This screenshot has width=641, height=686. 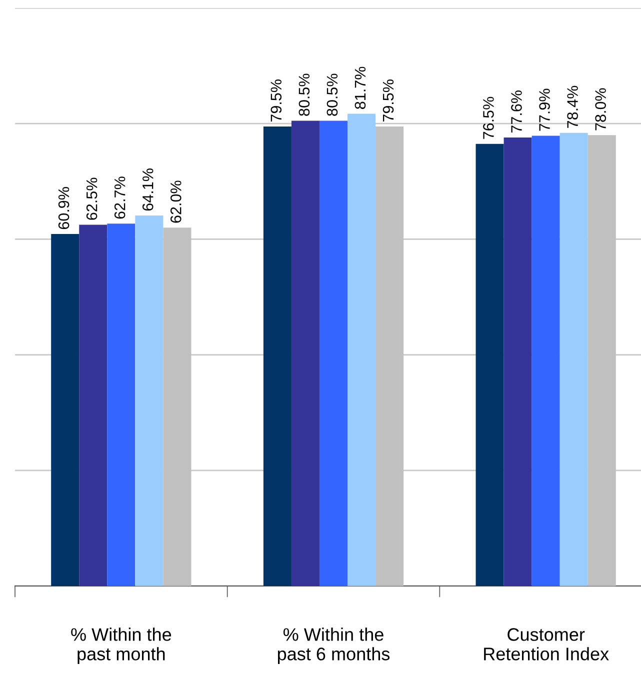 I want to click on data-label: 64.1%, so click(x=148, y=189).